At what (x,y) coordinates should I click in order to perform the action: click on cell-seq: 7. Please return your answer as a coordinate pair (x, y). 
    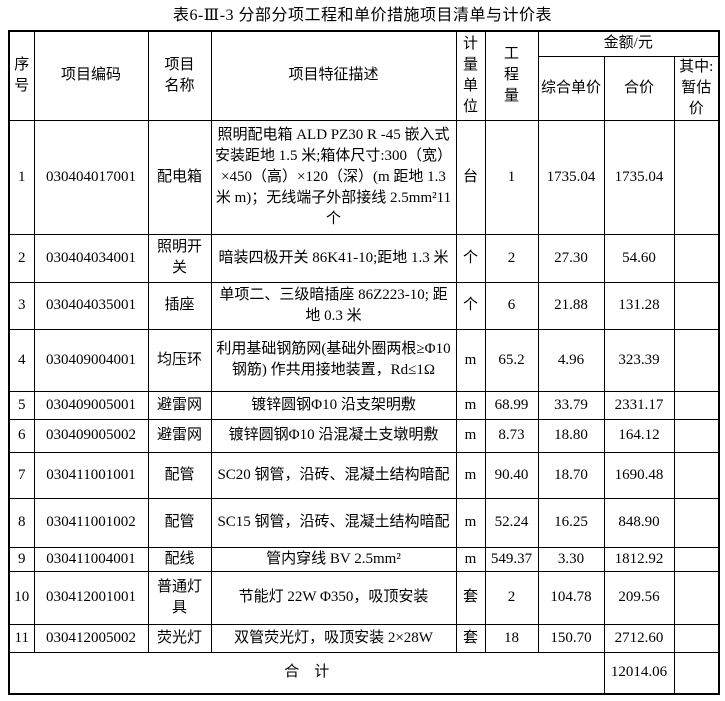
    Looking at the image, I should click on (21, 475).